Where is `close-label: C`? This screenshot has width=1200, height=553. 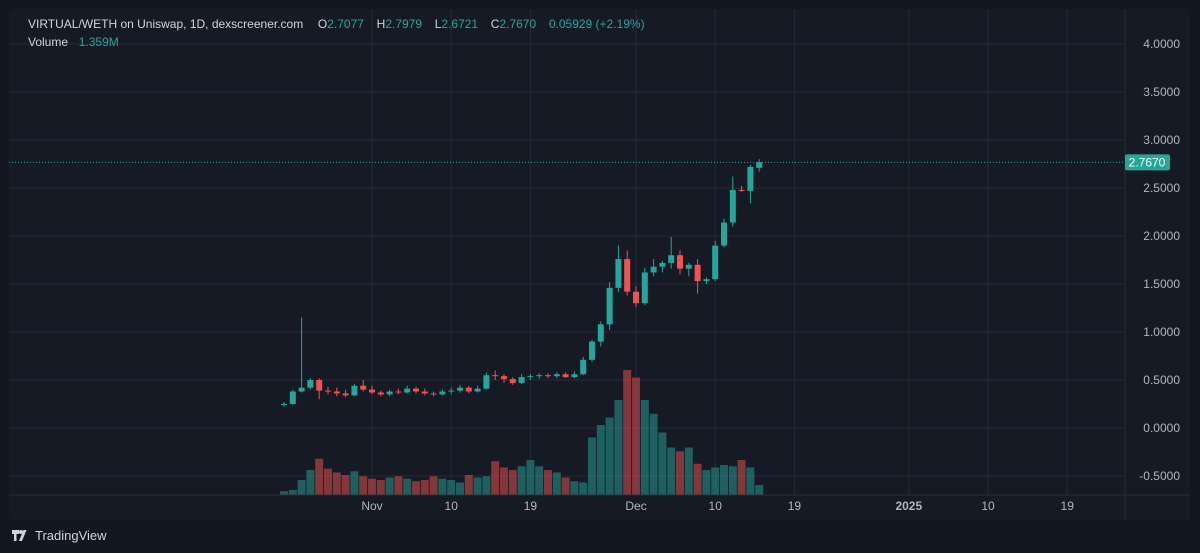 close-label: C is located at coordinates (495, 24).